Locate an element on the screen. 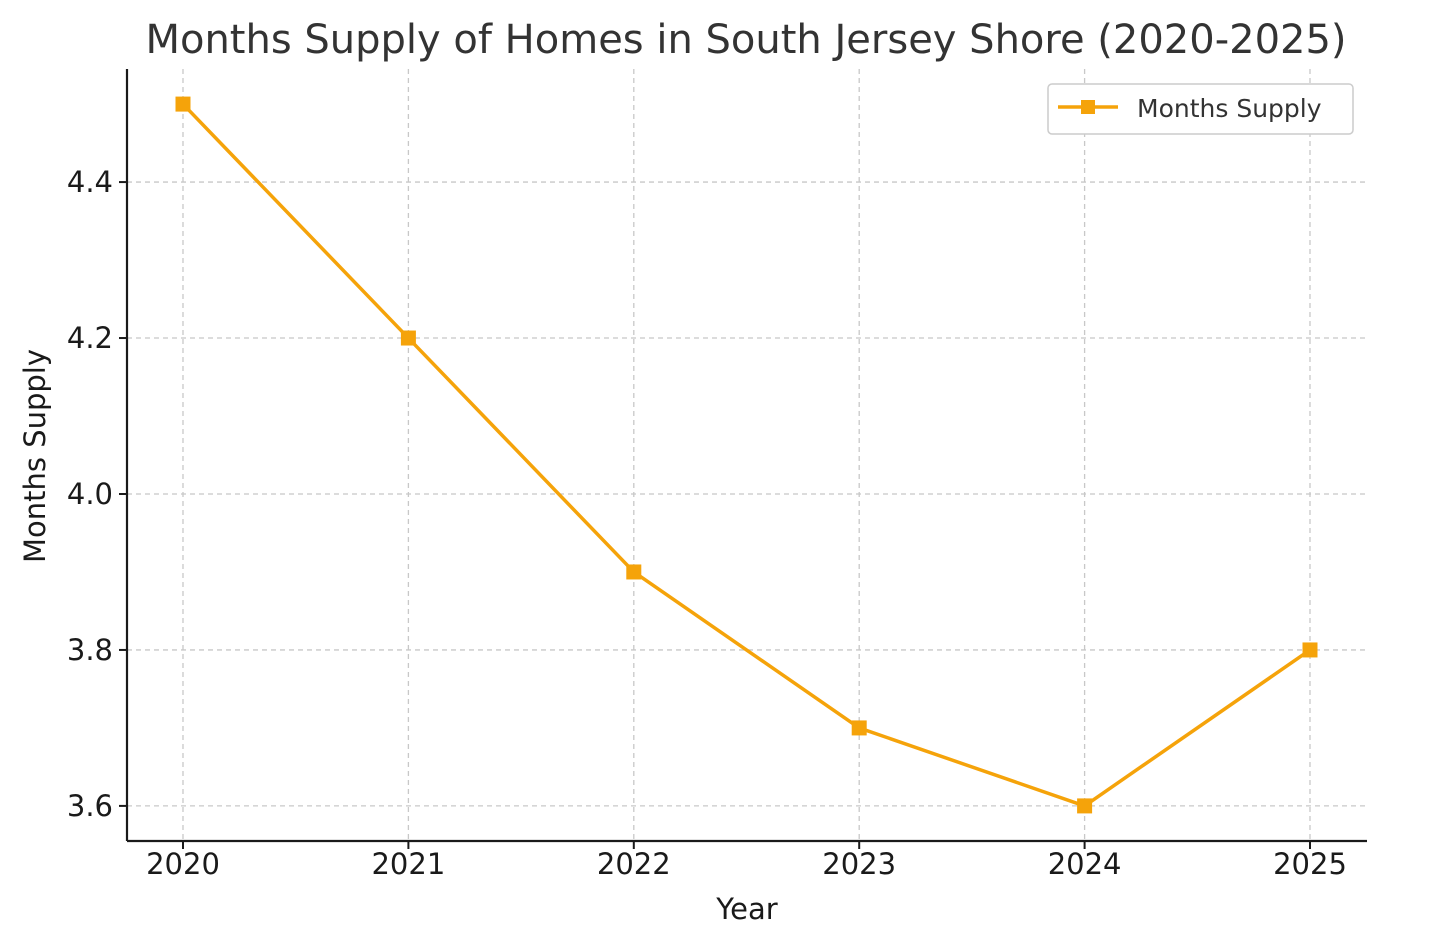 The image size is (1435, 947). legend-marker-swatch is located at coordinates (1088, 107).